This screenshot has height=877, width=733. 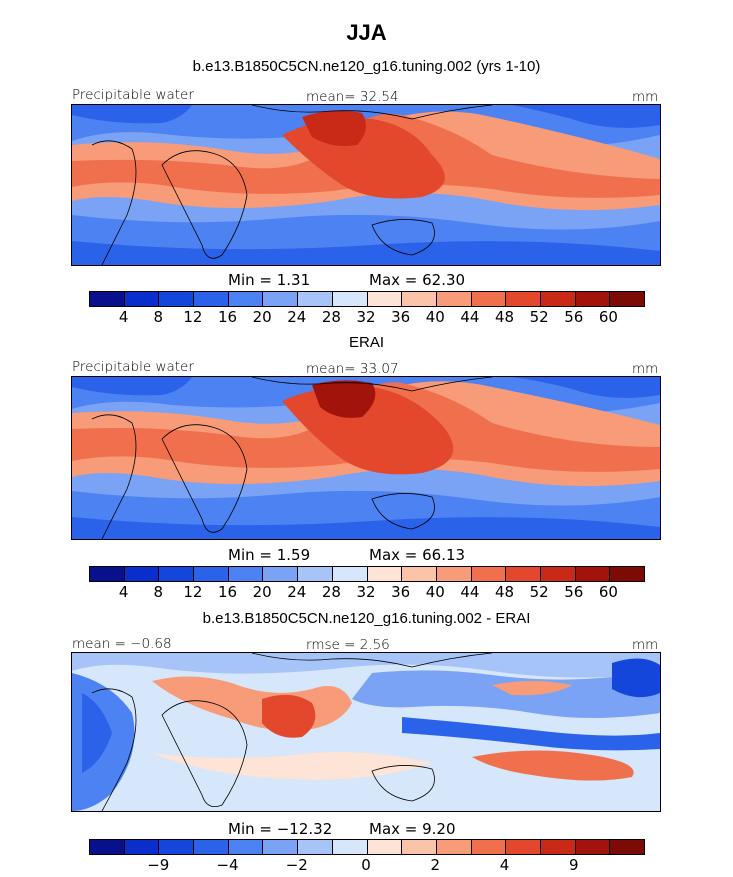 I want to click on panel1-max-label: Max = 62.30, so click(x=417, y=280).